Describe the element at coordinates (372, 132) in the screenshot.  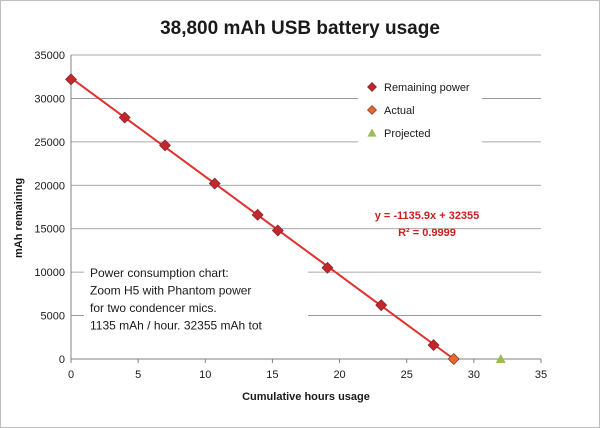
I see `legend-marker-projected` at that location.